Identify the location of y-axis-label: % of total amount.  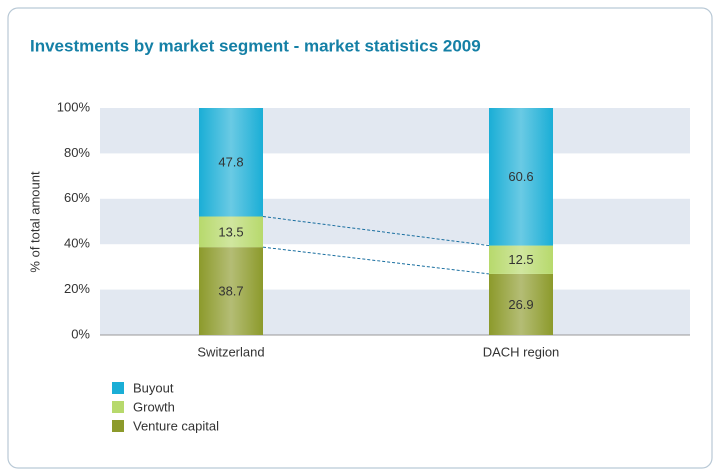
(34, 222).